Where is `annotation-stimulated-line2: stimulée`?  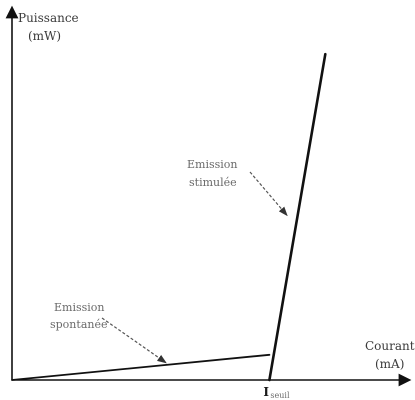
annotation-stimulated-line2: stimulée is located at coordinates (213, 182).